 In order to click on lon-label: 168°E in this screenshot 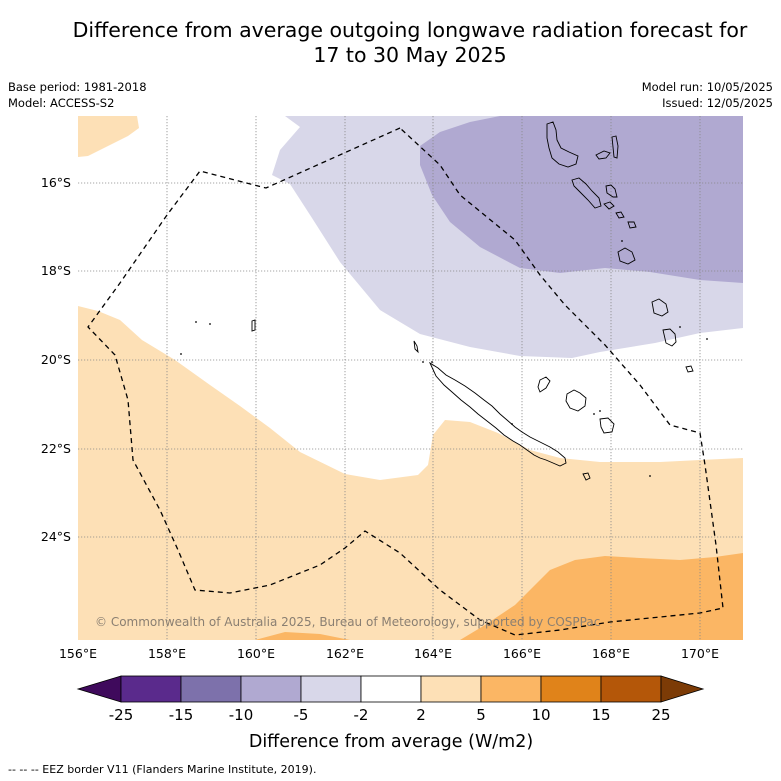, I will do `click(611, 653)`.